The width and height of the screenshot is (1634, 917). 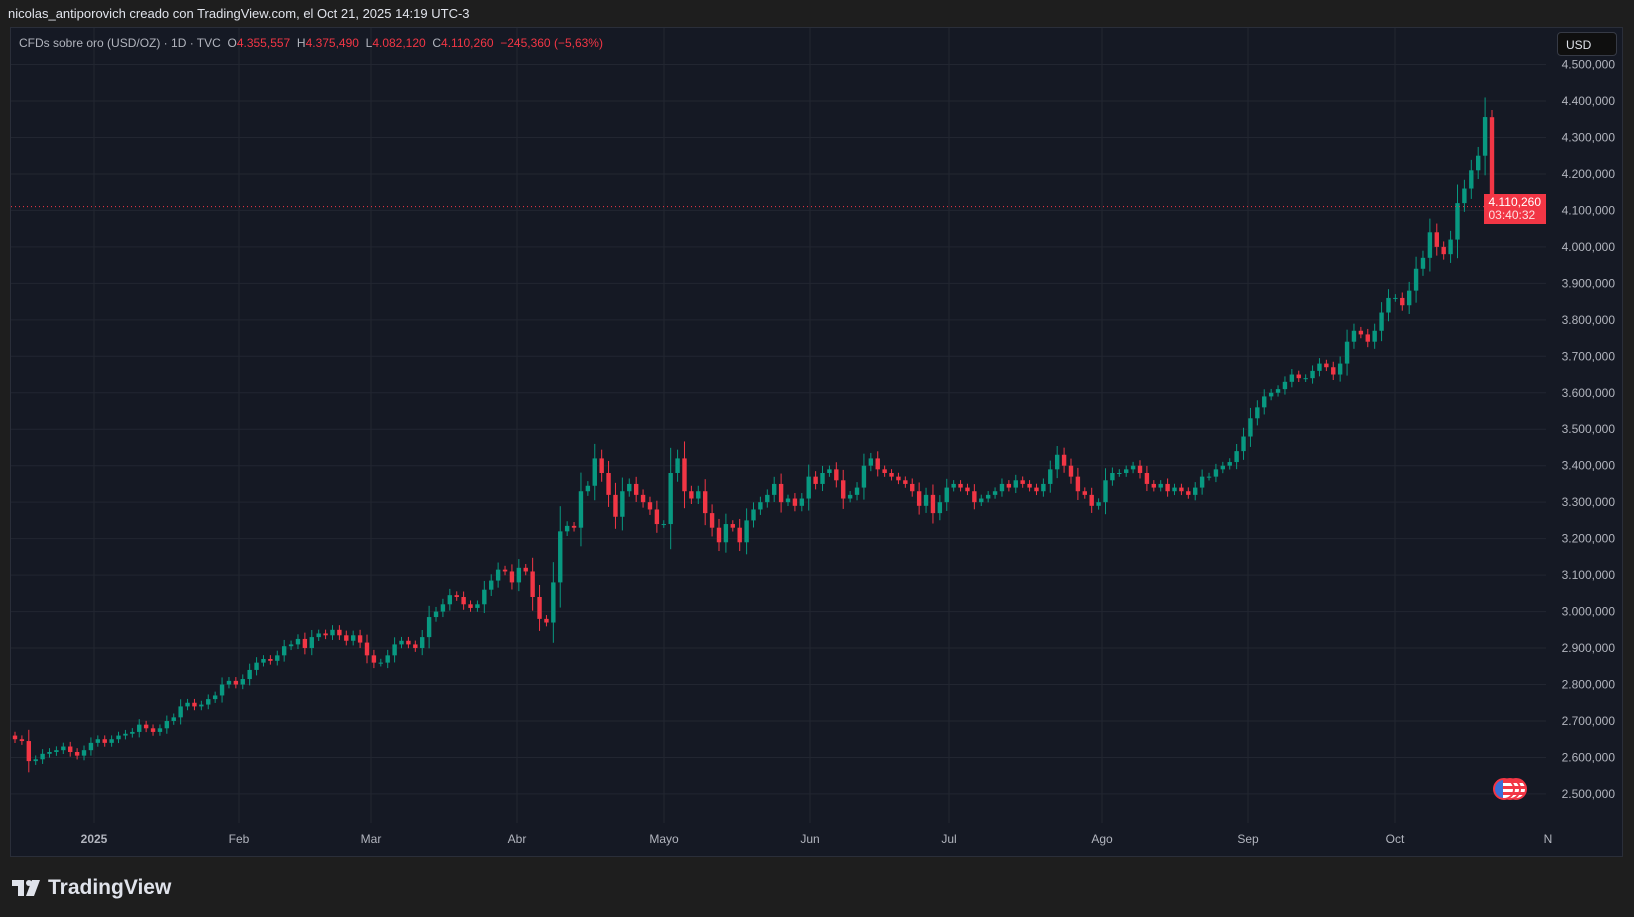 I want to click on price-axis-label: 2.700,000, so click(x=1589, y=721).